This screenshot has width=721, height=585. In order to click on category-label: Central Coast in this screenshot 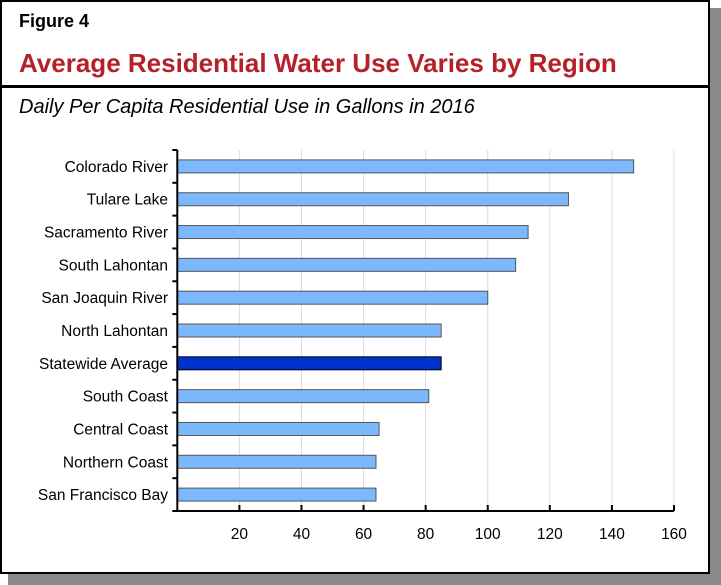, I will do `click(120, 429)`.